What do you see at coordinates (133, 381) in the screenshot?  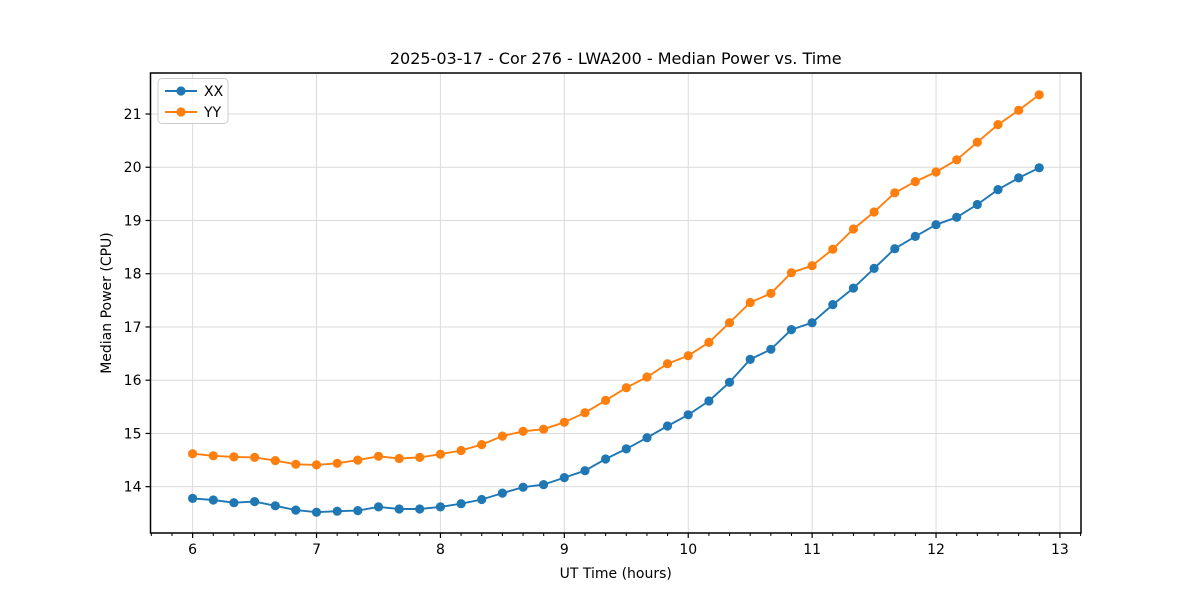 I see `y-tick-label: 16` at bounding box center [133, 381].